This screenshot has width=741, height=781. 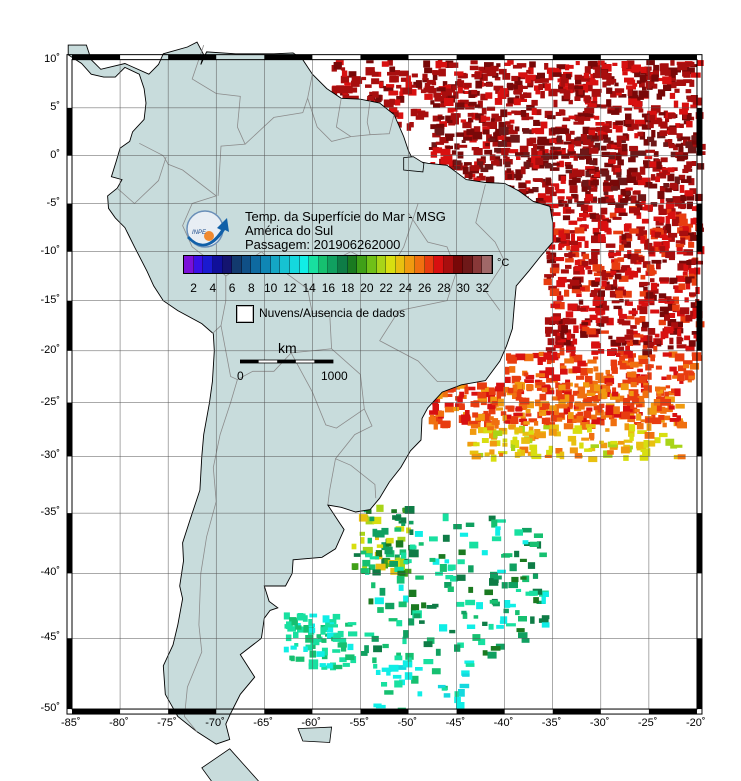 I want to click on colorbar-segment, so click(x=400, y=264).